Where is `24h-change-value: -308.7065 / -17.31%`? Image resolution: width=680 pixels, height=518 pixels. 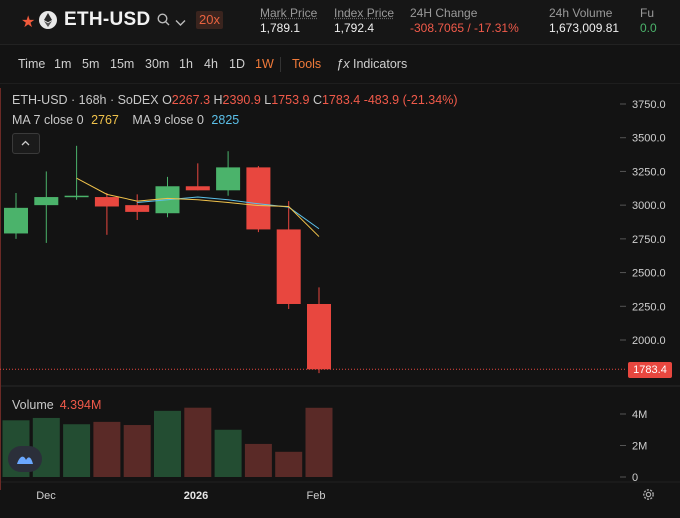
24h-change-value: -308.7065 / -17.31% is located at coordinates (464, 28).